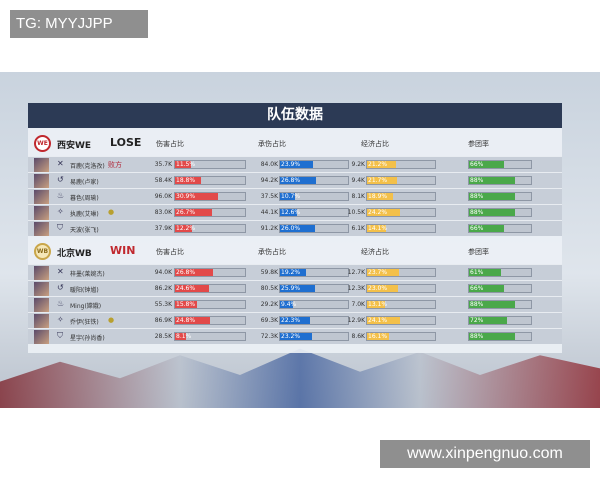 The height and width of the screenshot is (480, 600). What do you see at coordinates (163, 288) in the screenshot?
I see `dmg-value: 86.2K` at bounding box center [163, 288].